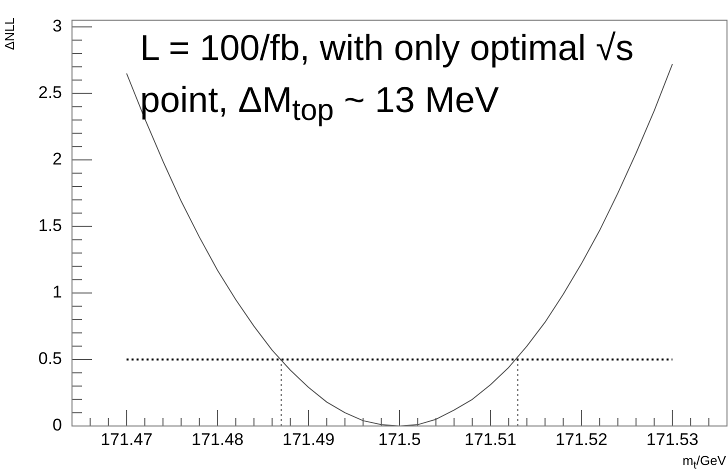 The width and height of the screenshot is (728, 472). What do you see at coordinates (490, 439) in the screenshot?
I see `x-tick-label: 171.51` at bounding box center [490, 439].